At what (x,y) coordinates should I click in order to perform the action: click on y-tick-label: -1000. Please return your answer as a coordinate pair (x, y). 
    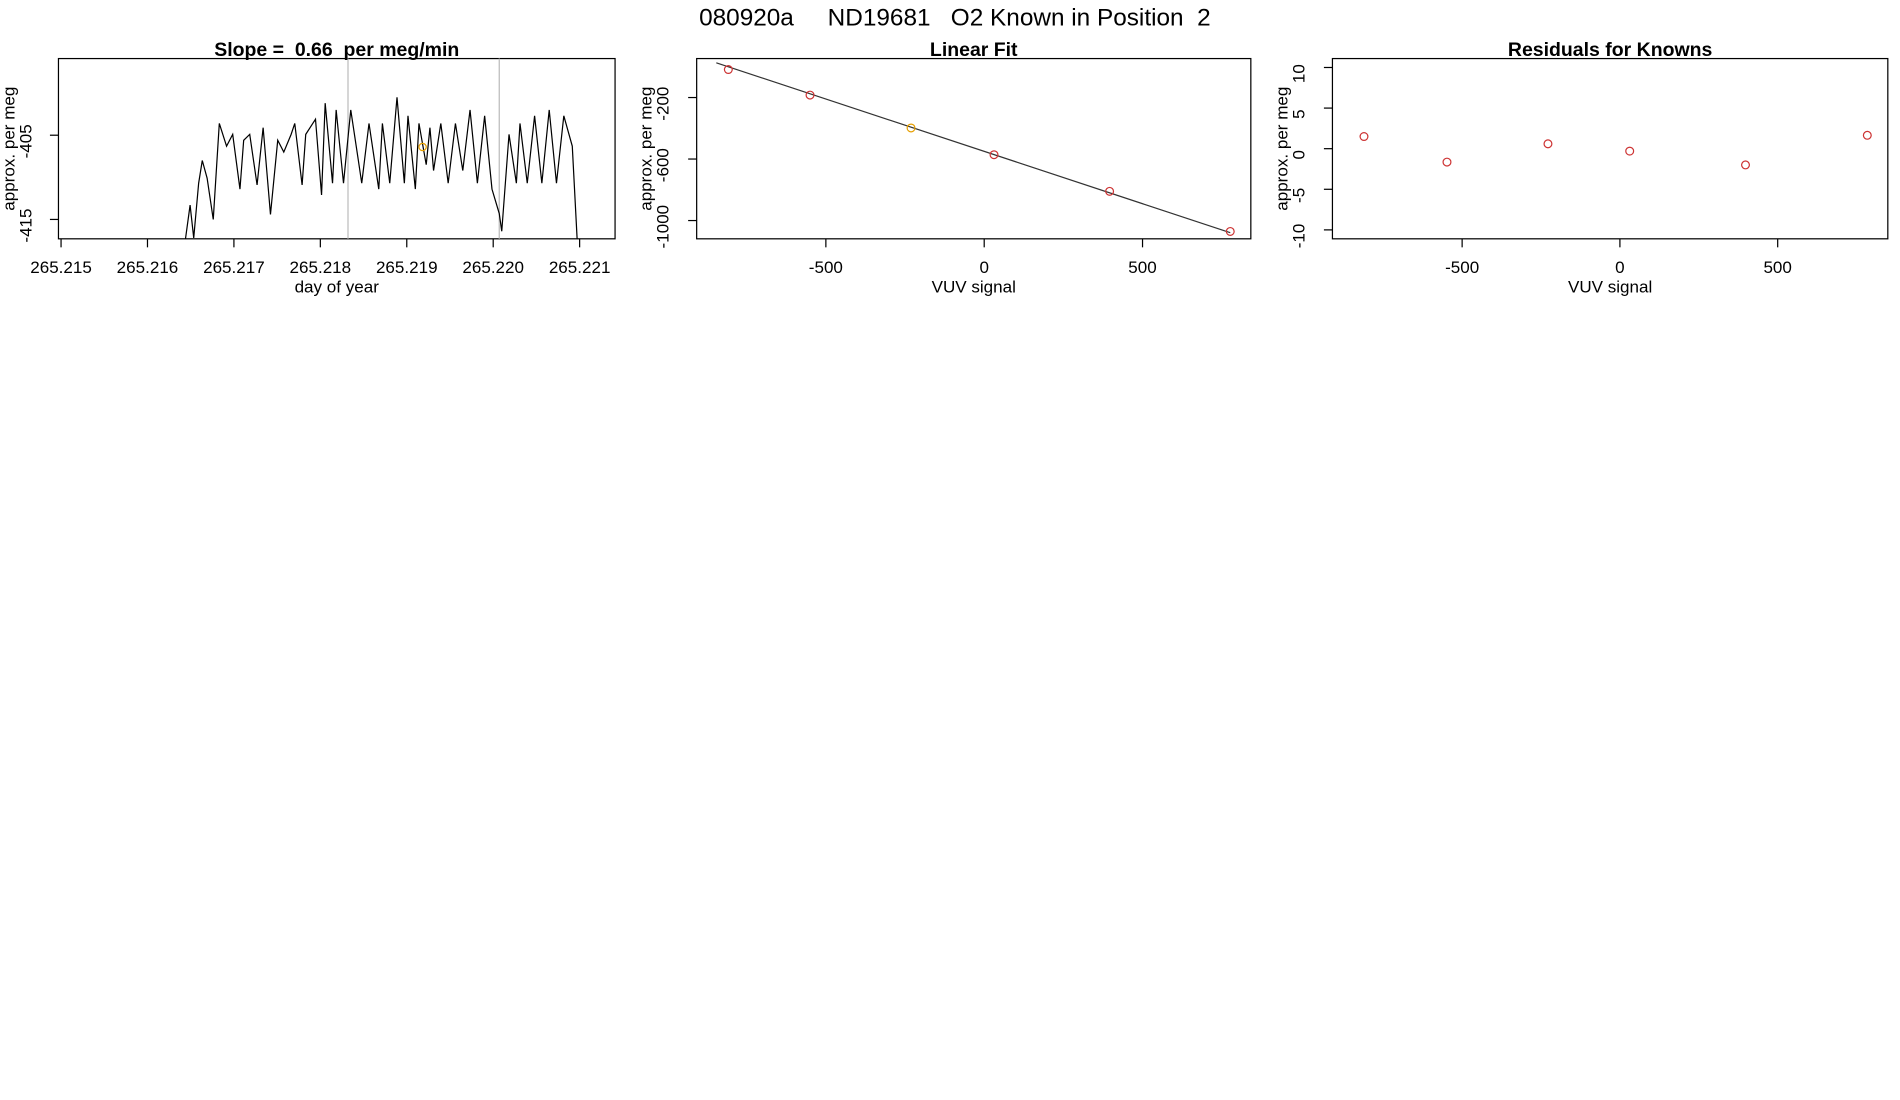
    Looking at the image, I should click on (663, 227).